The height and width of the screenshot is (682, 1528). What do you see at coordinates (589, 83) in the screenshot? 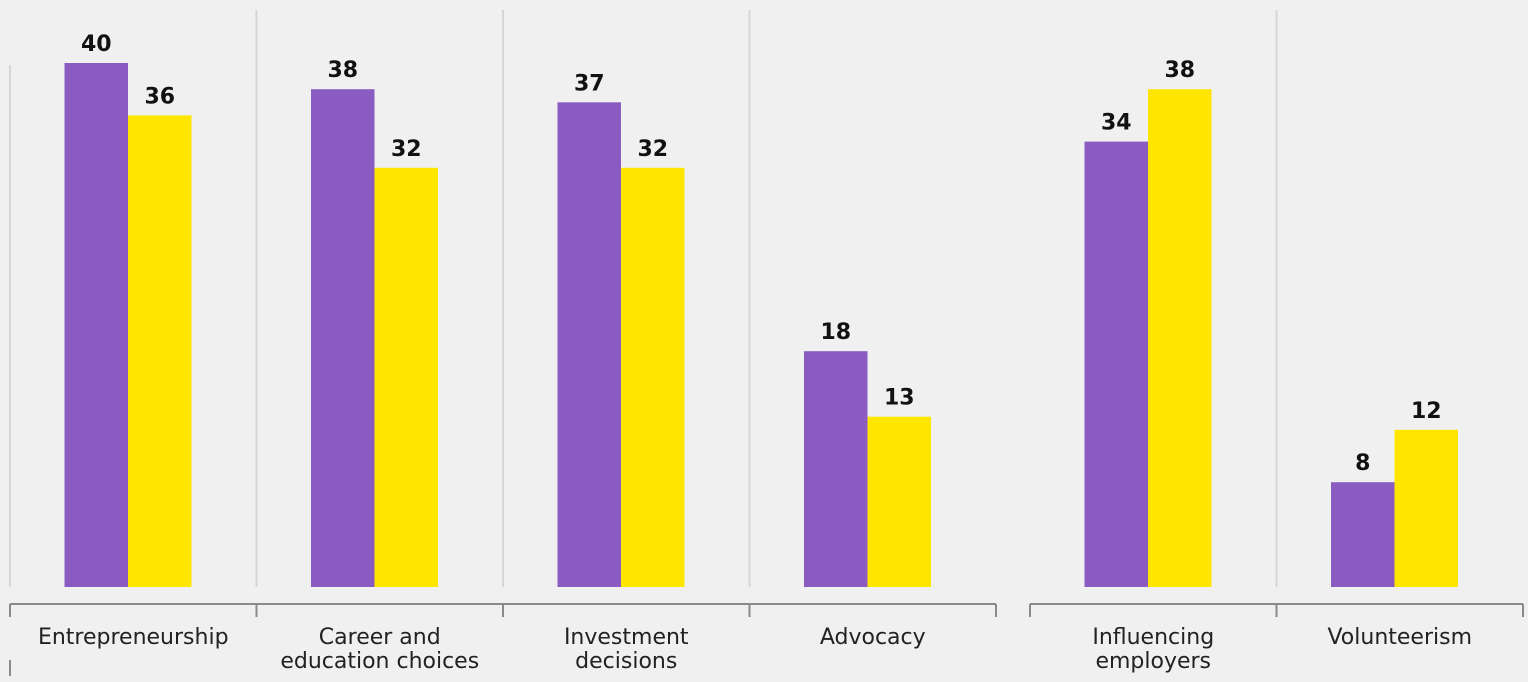
I see `data-label: 37` at bounding box center [589, 83].